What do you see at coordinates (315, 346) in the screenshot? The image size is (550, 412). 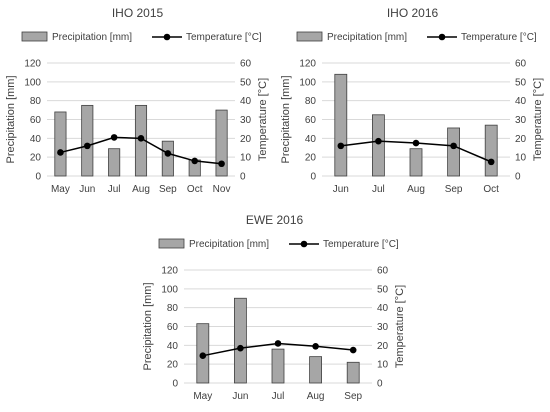 I see `temperature-point-aug` at bounding box center [315, 346].